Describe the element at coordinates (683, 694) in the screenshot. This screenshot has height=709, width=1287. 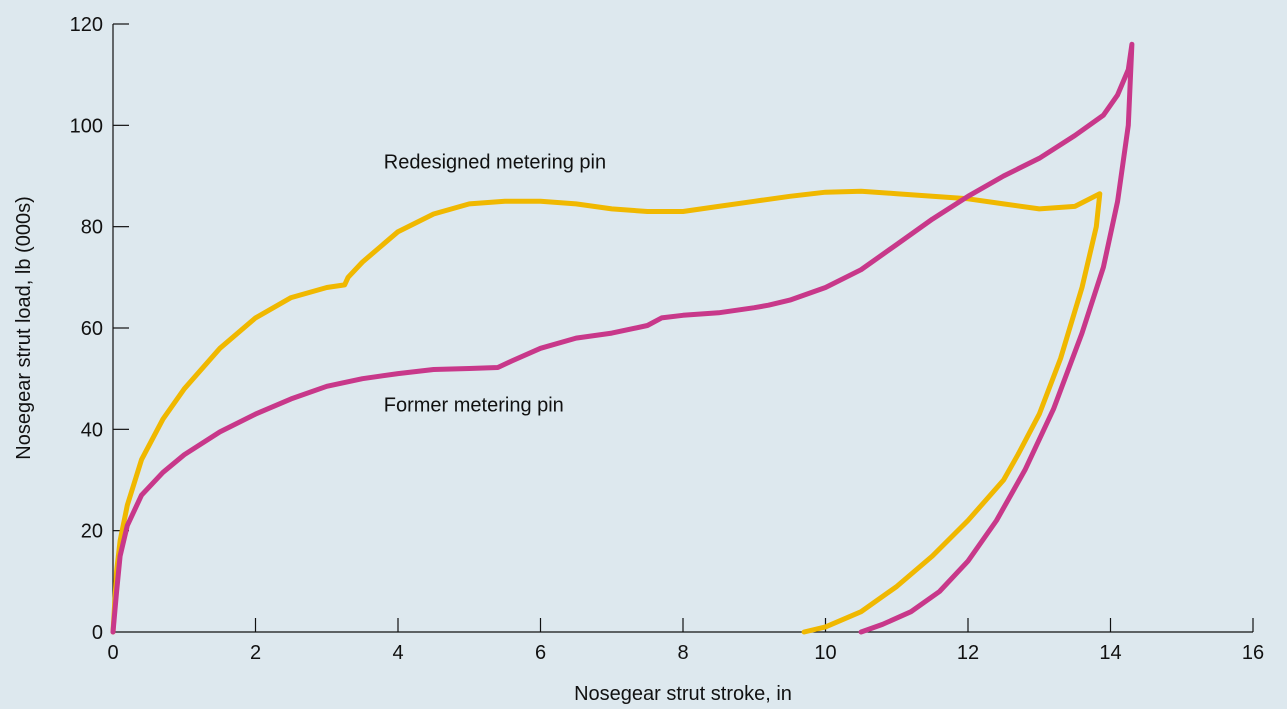
I see `x-axis-label: Nosegear strut stroke, in` at that location.